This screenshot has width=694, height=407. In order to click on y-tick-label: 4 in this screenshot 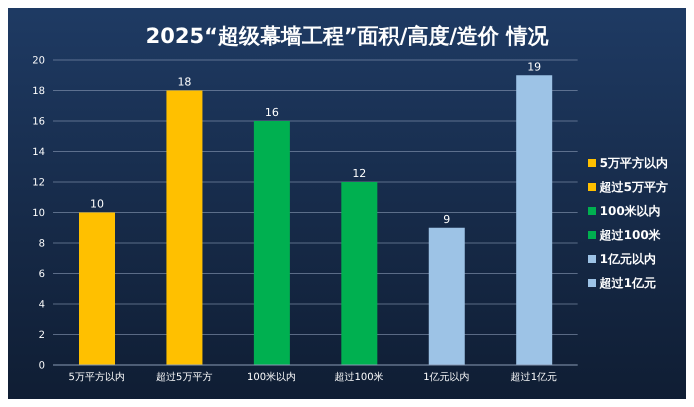, I will do `click(41, 305)`.